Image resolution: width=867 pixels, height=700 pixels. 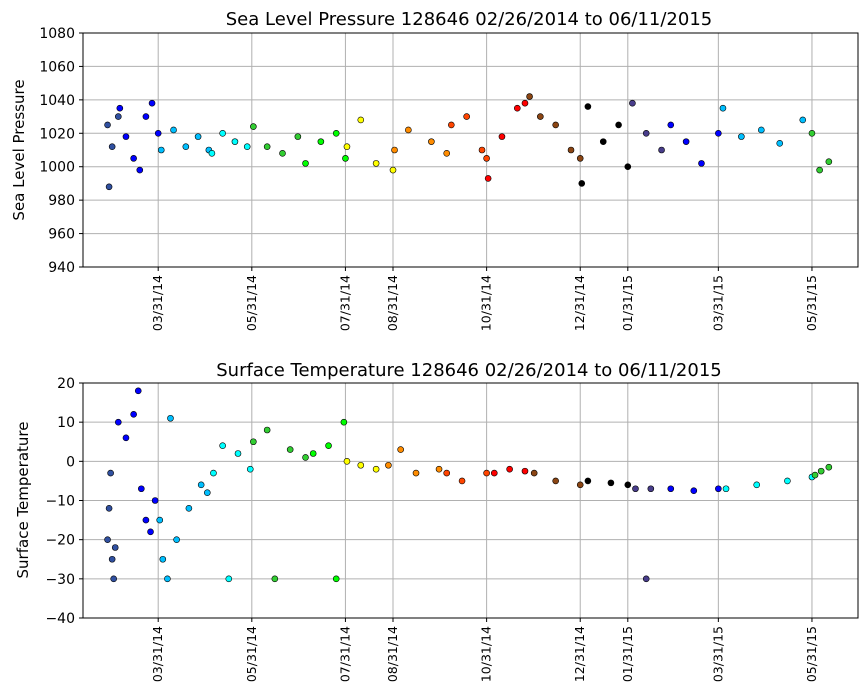 I want to click on surface-temperature-y-ticks: −40 −30 −20 −10 0 10 20, so click(x=64, y=501).